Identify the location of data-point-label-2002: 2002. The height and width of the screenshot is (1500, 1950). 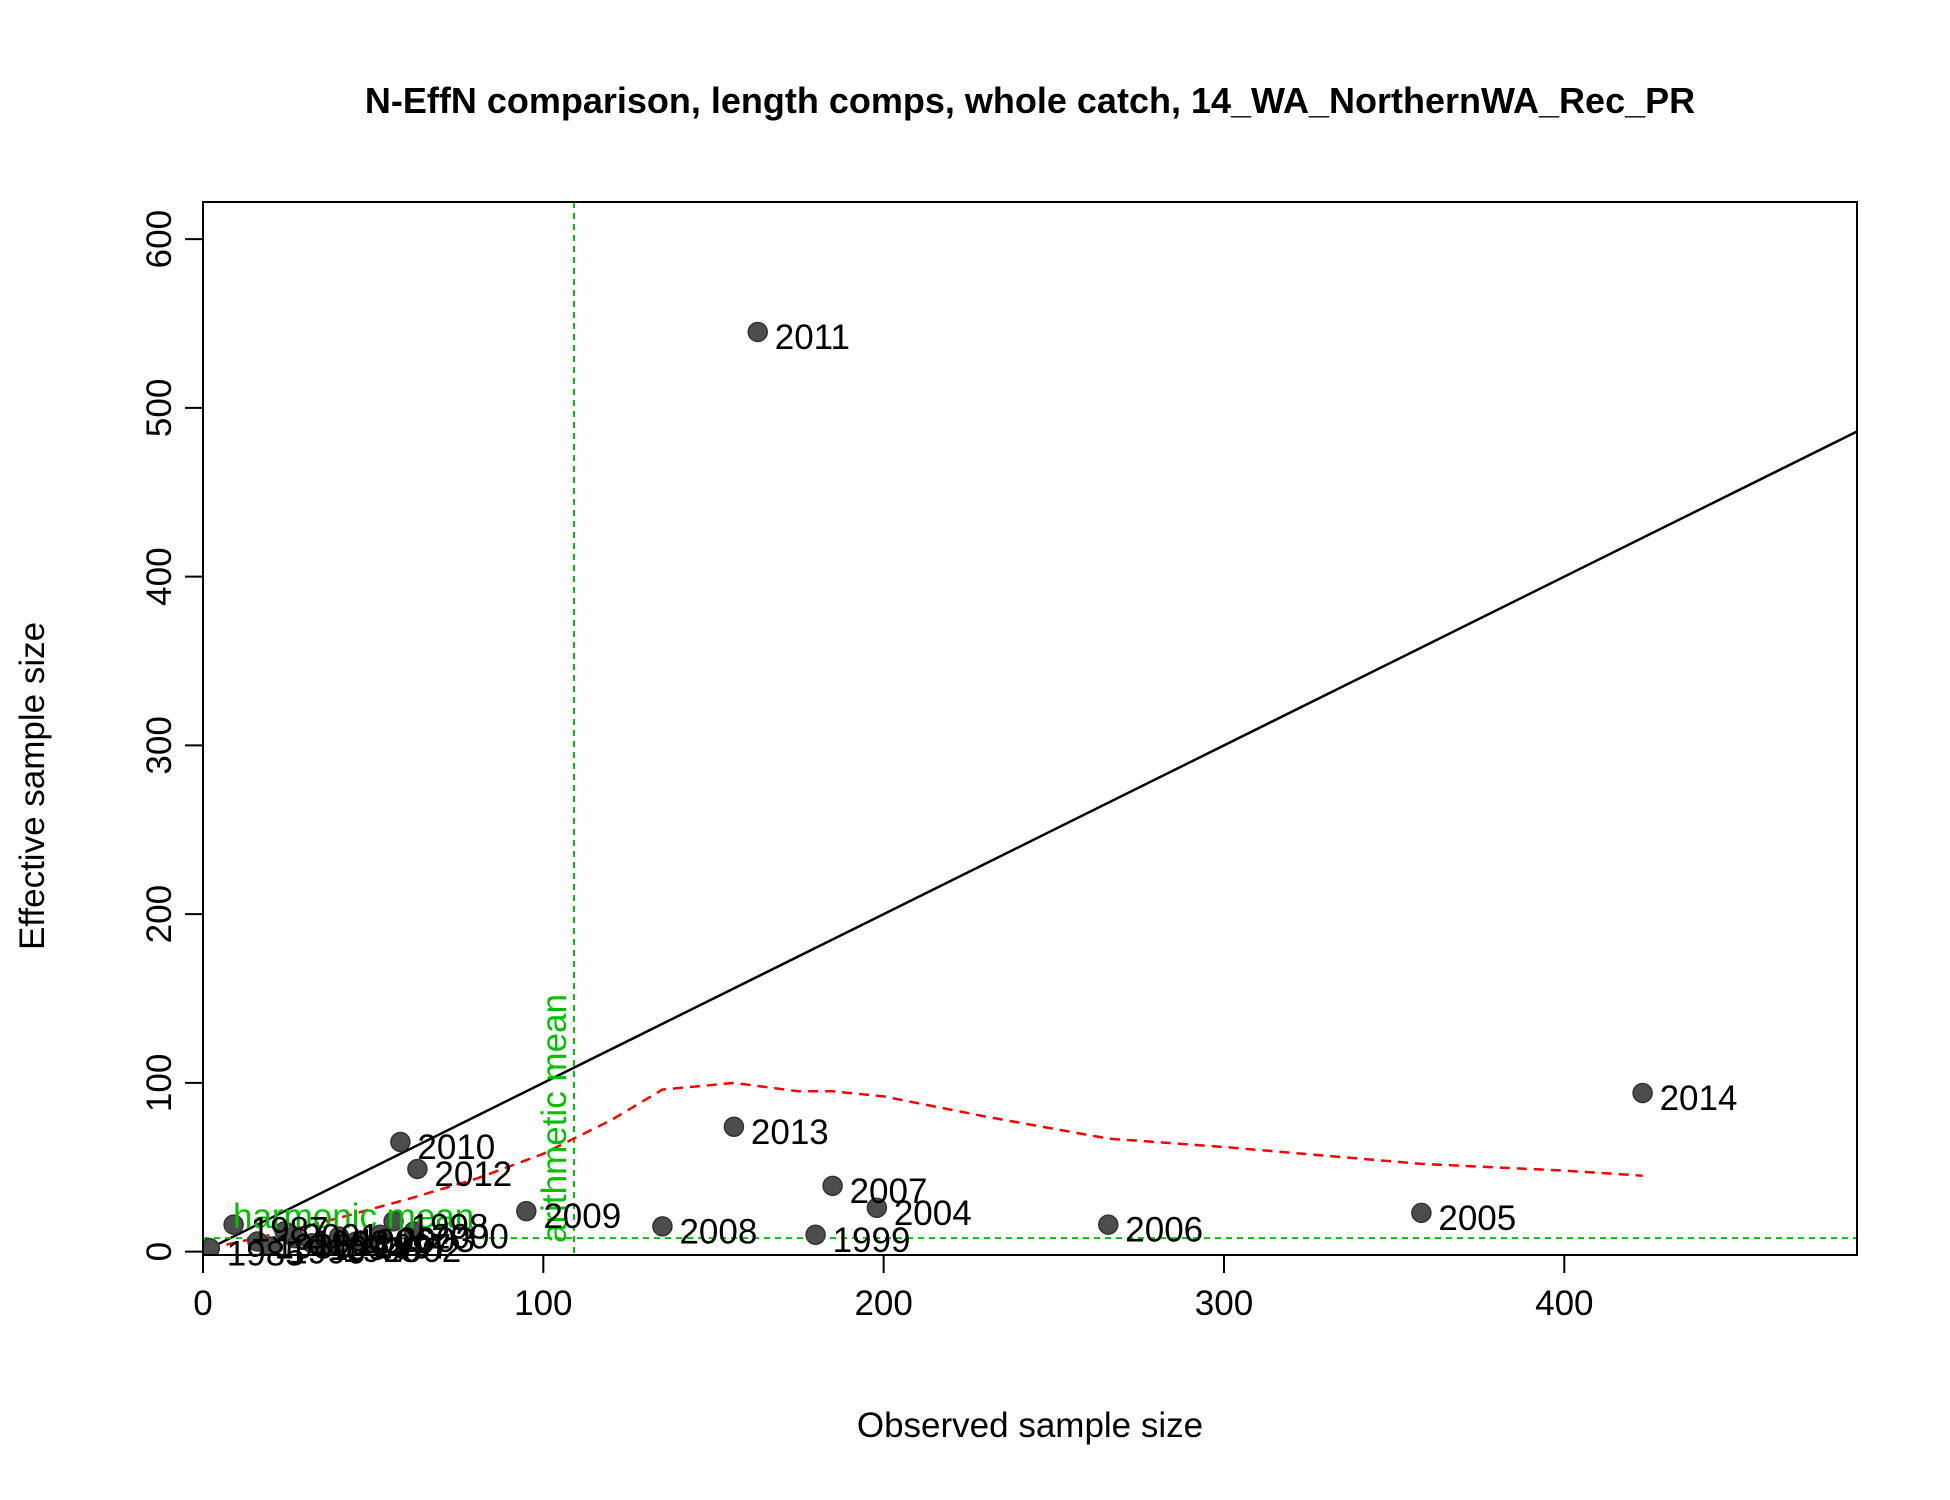
(422, 1250).